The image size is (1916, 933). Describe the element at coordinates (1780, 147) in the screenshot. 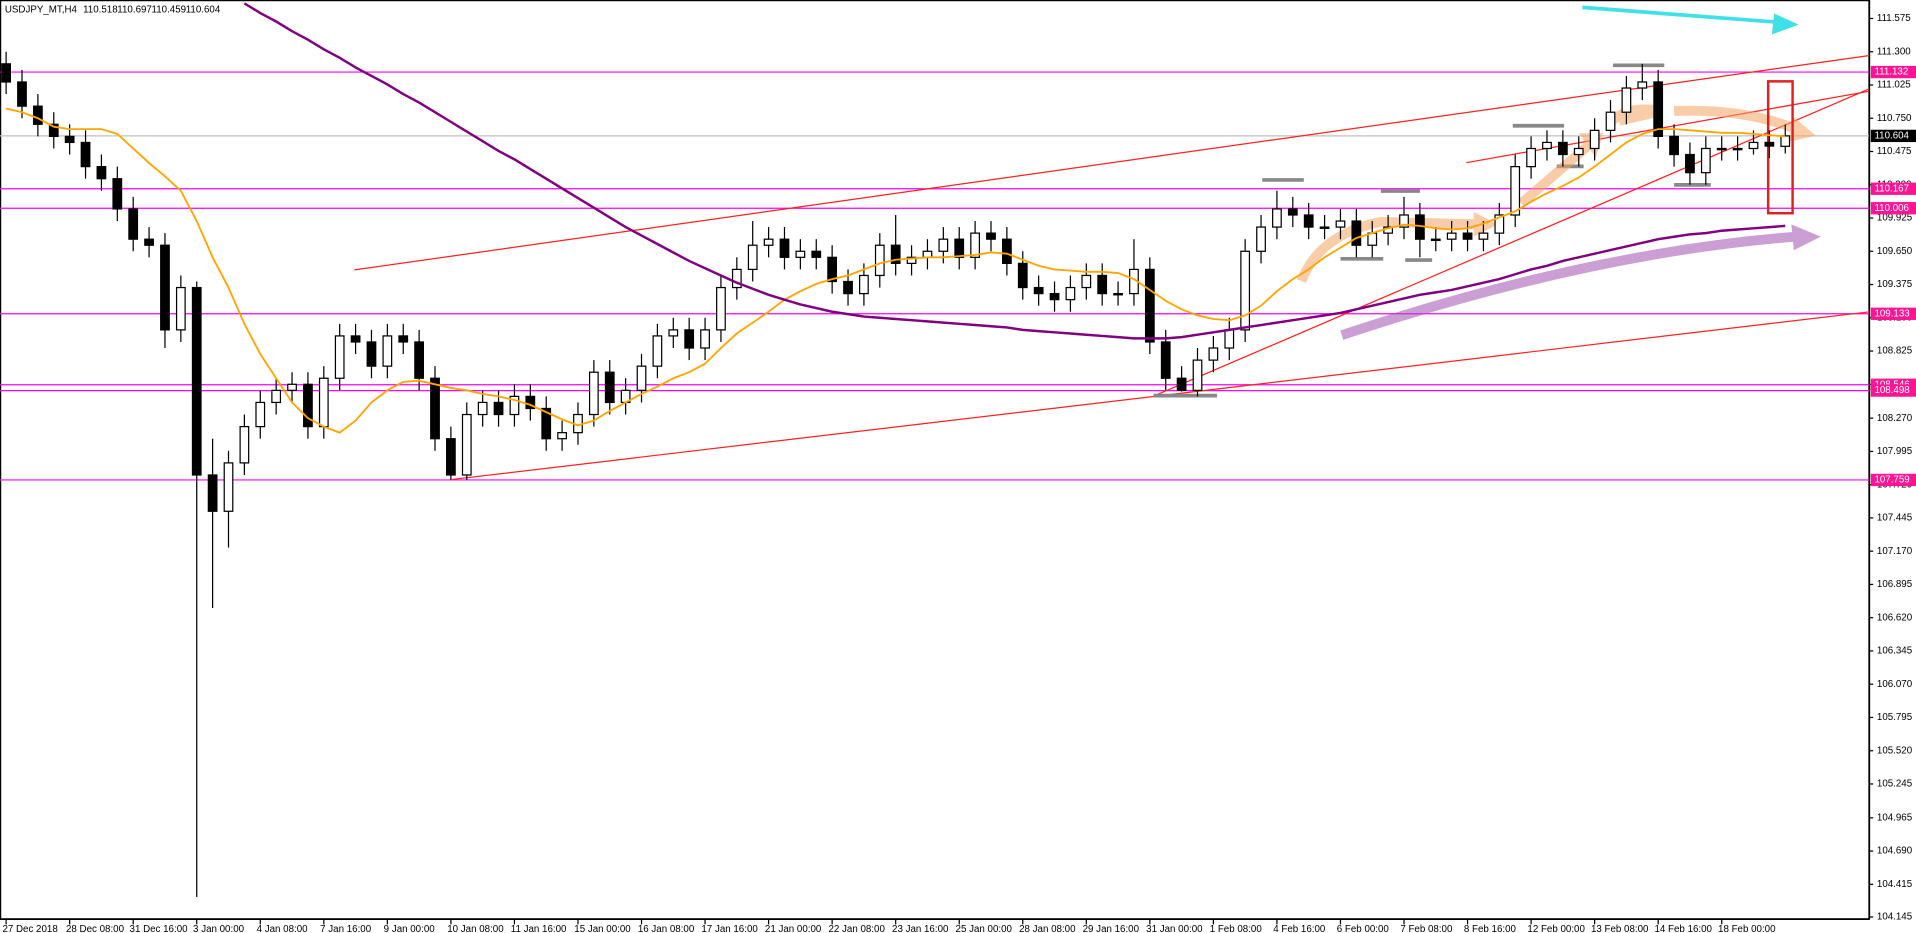

I see `highlight-box` at that location.